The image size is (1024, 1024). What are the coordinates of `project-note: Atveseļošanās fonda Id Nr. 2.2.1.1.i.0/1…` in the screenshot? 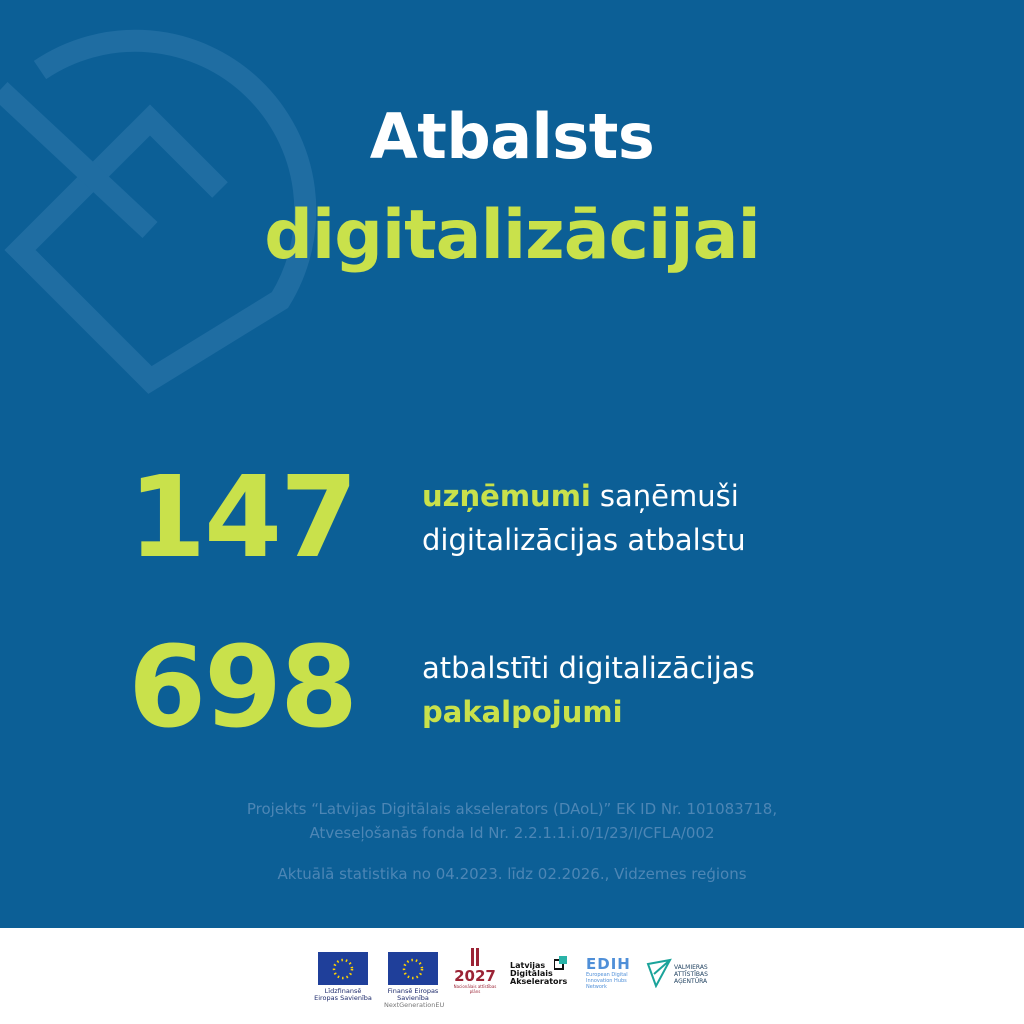 It's located at (512, 833).